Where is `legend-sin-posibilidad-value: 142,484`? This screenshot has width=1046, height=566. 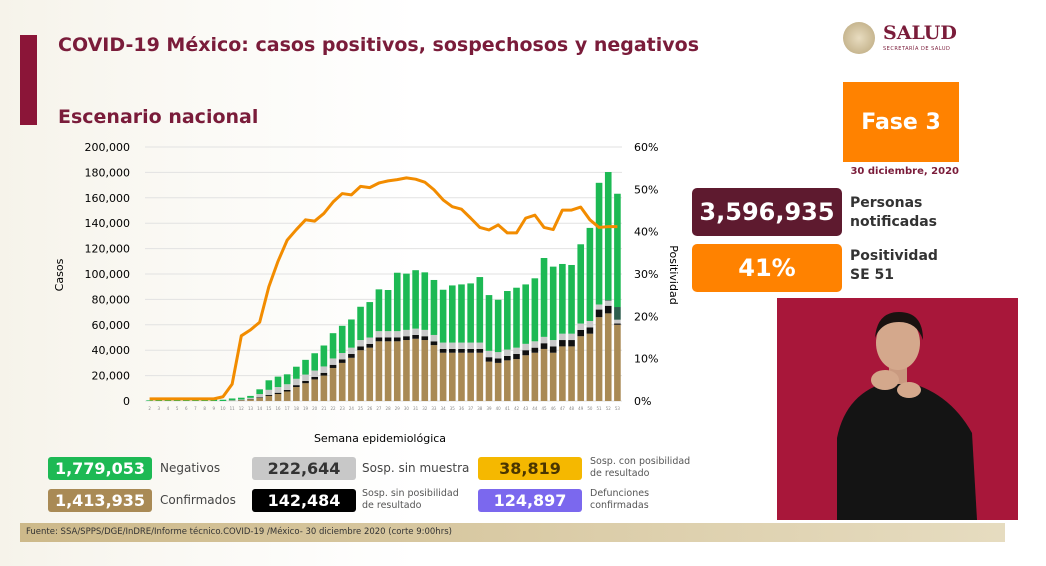 legend-sin-posibilidad-value: 142,484 is located at coordinates (304, 500).